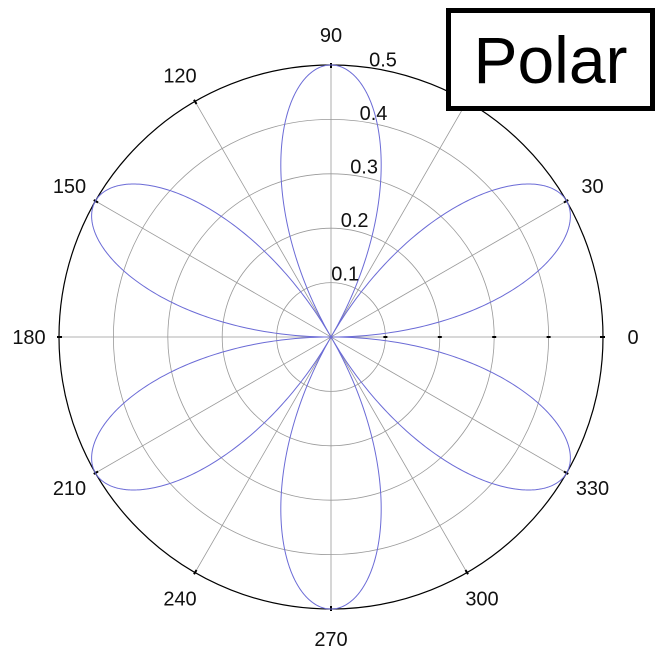 Image resolution: width=667 pixels, height=651 pixels. What do you see at coordinates (592, 187) in the screenshot?
I see `angle-label-30: 30` at bounding box center [592, 187].